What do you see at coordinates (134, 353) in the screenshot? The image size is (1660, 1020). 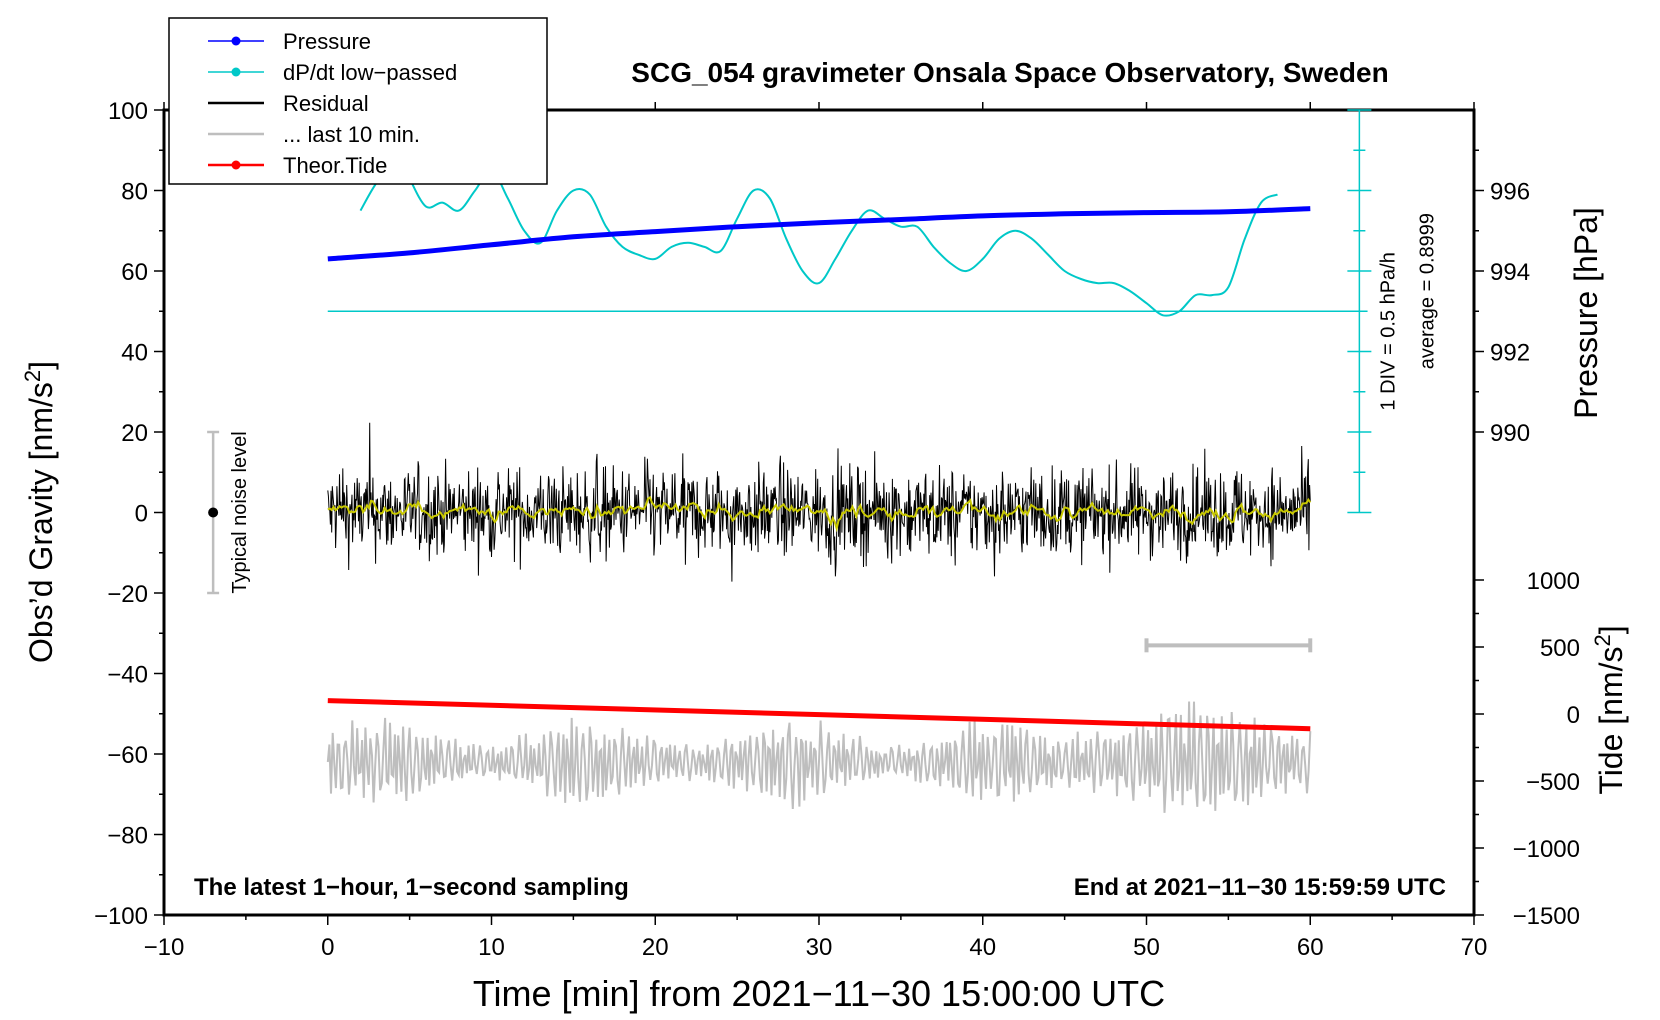 I see `y-tick-label: 40` at bounding box center [134, 353].